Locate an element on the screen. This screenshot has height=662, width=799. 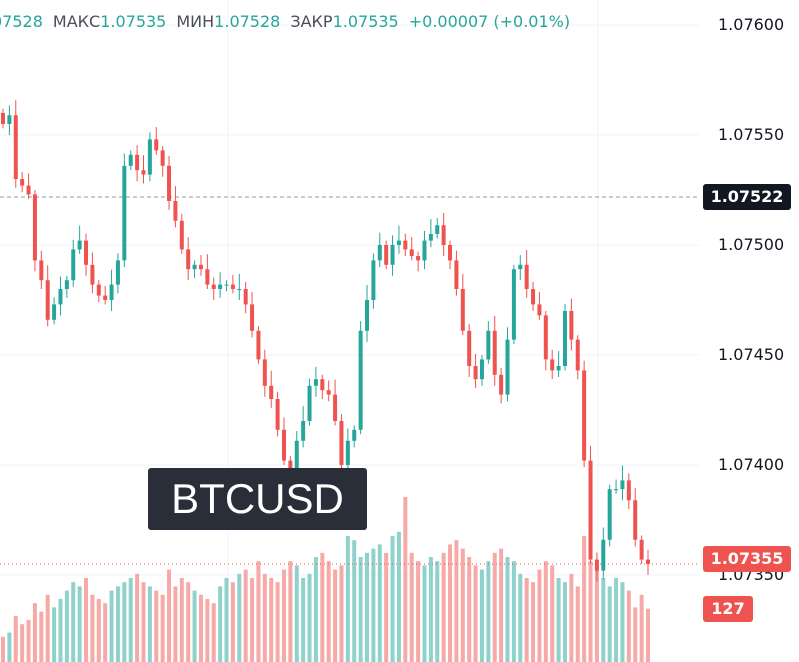
current-price-tag: 1.07355 is located at coordinates (747, 559).